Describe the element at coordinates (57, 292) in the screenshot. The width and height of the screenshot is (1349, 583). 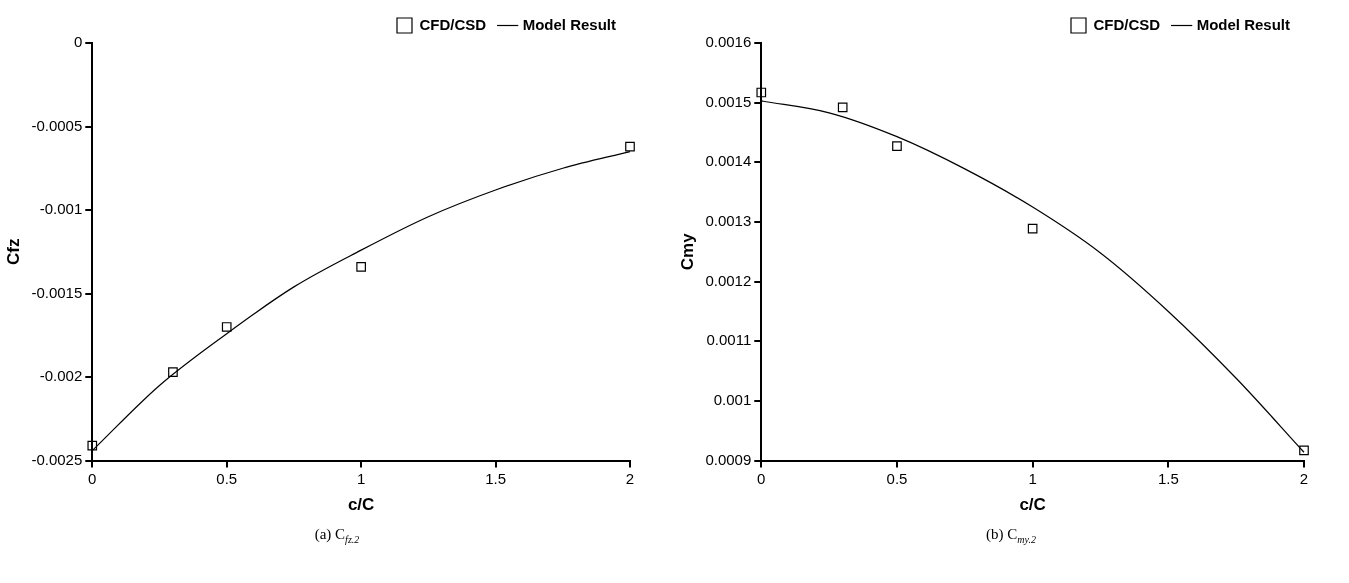
I see `y-tick-label: -0.0015` at that location.